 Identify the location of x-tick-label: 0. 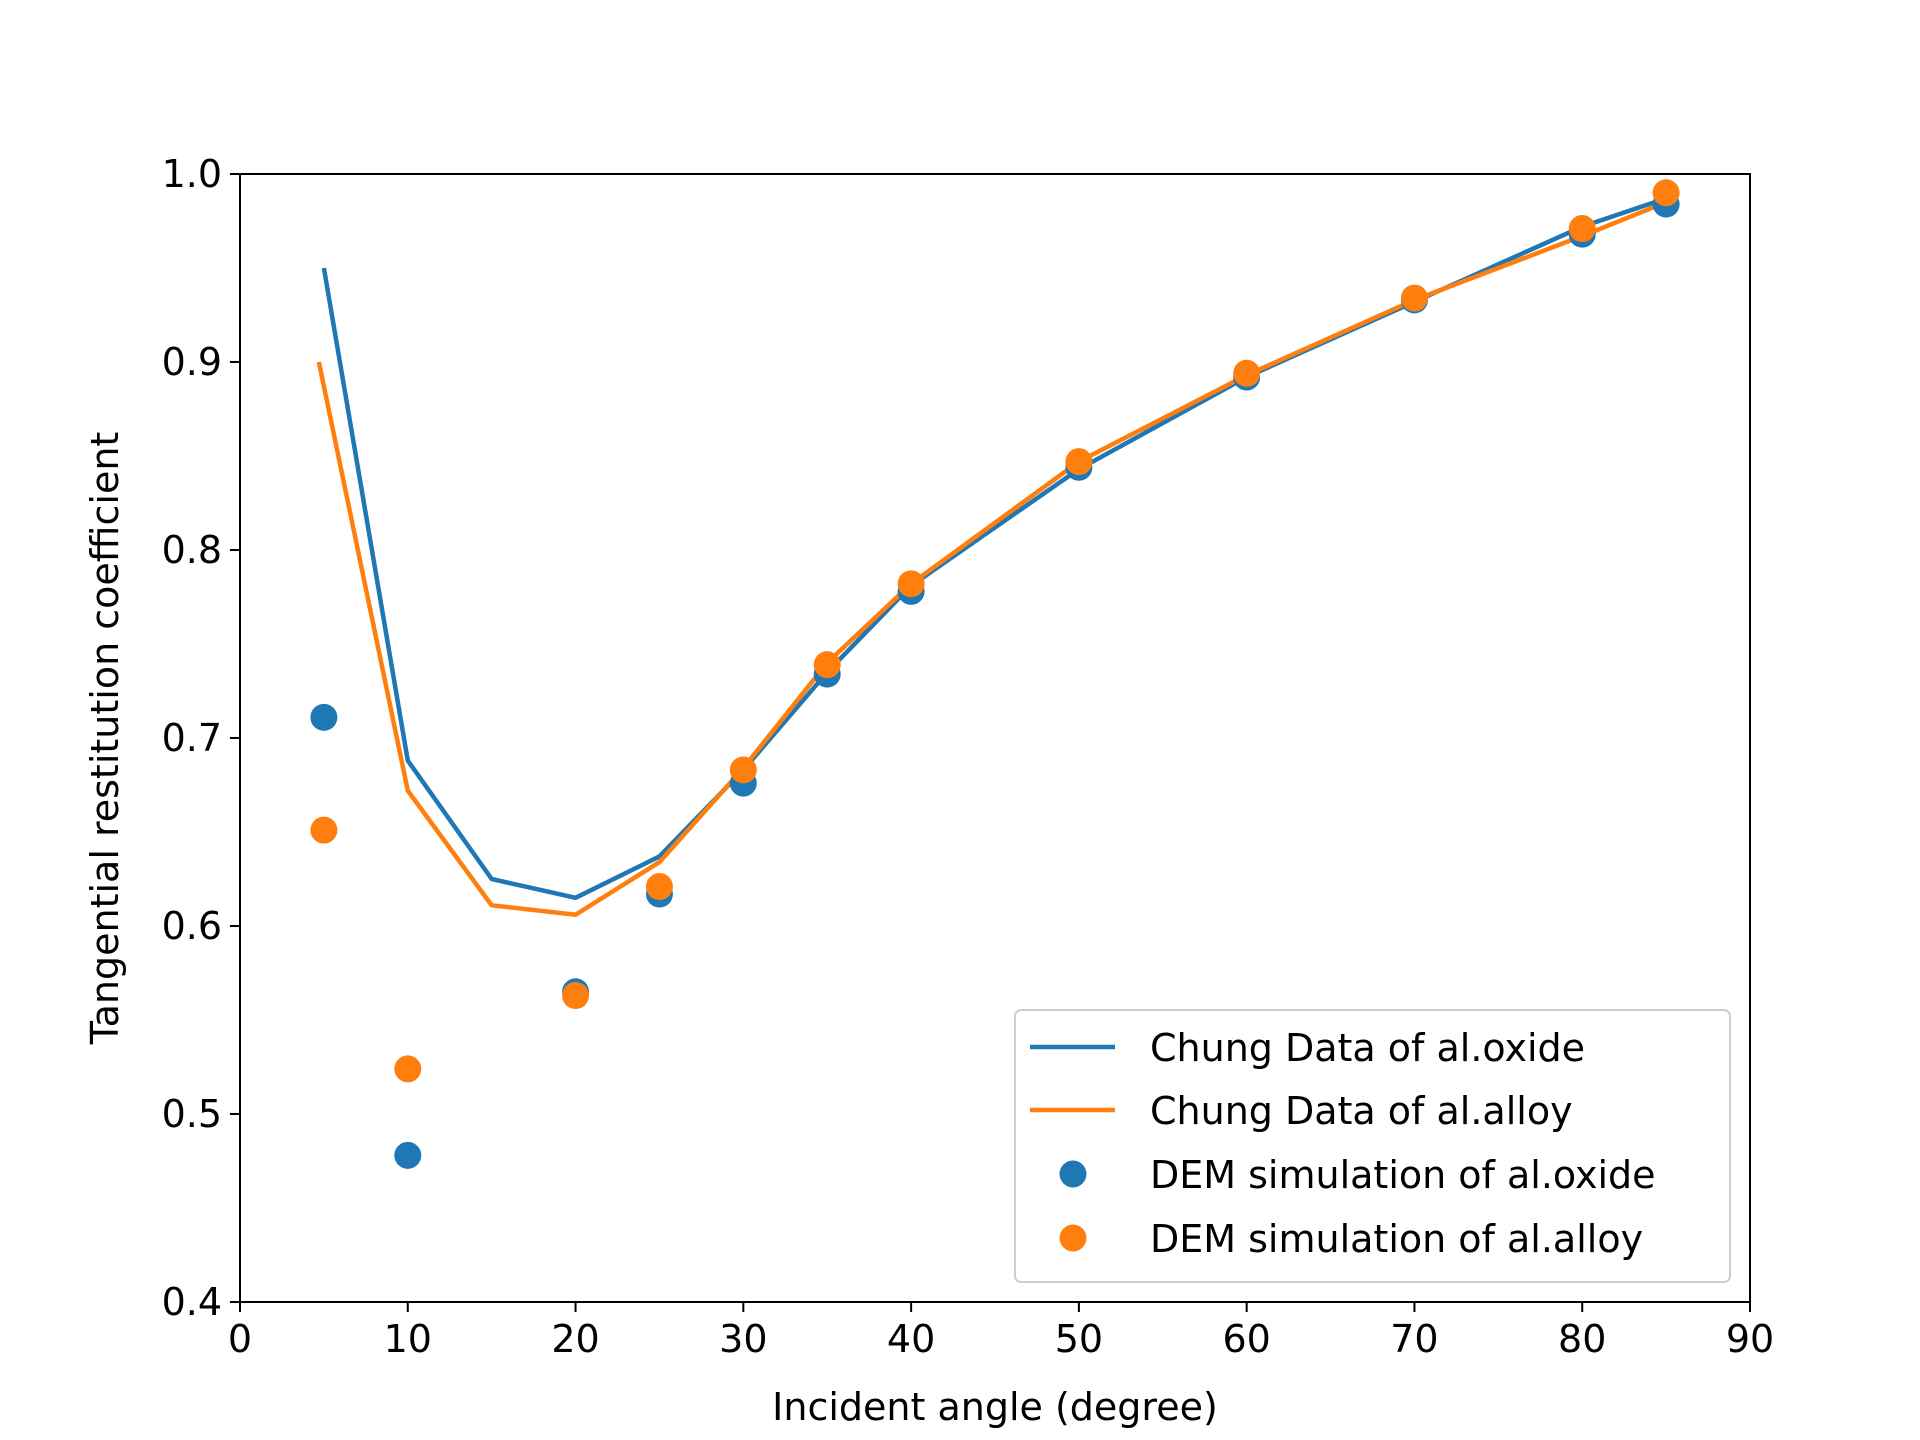
(240, 1339).